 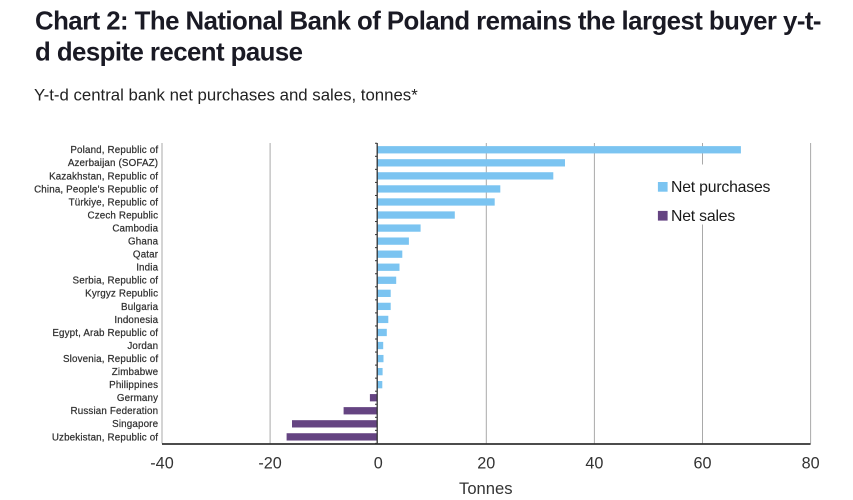 I want to click on svg-text: Net purchases, so click(x=721, y=187).